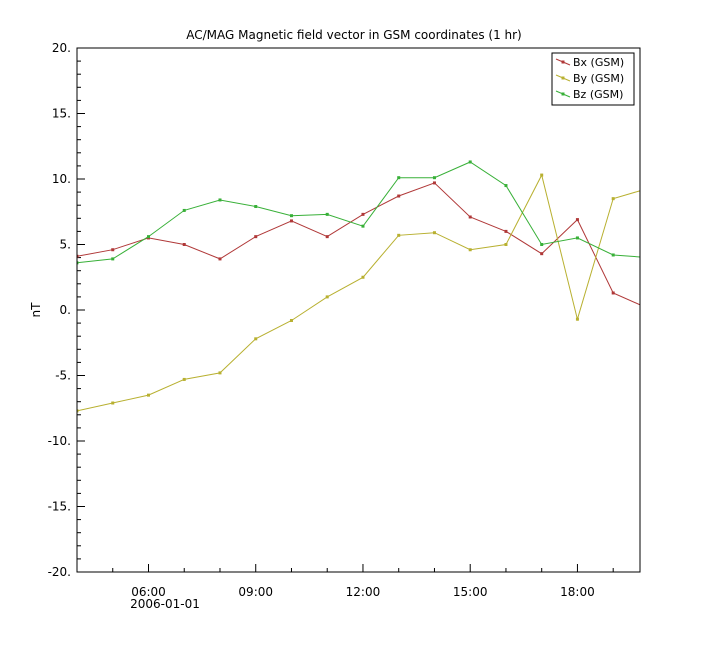  Describe the element at coordinates (61, 179) in the screenshot. I see `y-tick-label: 10.` at that location.